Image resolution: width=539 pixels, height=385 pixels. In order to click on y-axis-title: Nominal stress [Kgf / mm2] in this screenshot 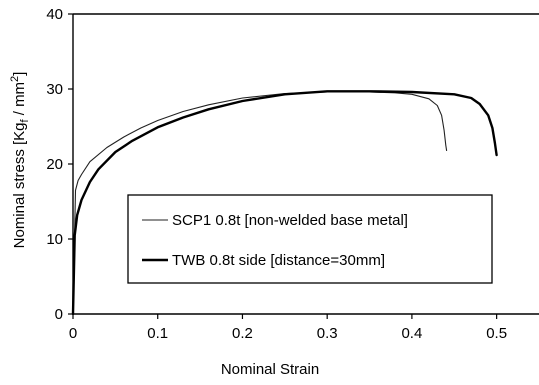, I will do `click(20, 160)`.